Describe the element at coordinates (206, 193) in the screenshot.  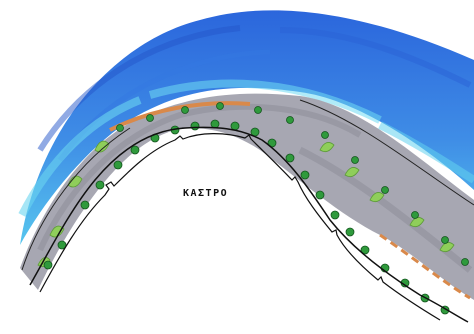
I see `castle-label: ΚΑΣΤΡΟ` at that location.